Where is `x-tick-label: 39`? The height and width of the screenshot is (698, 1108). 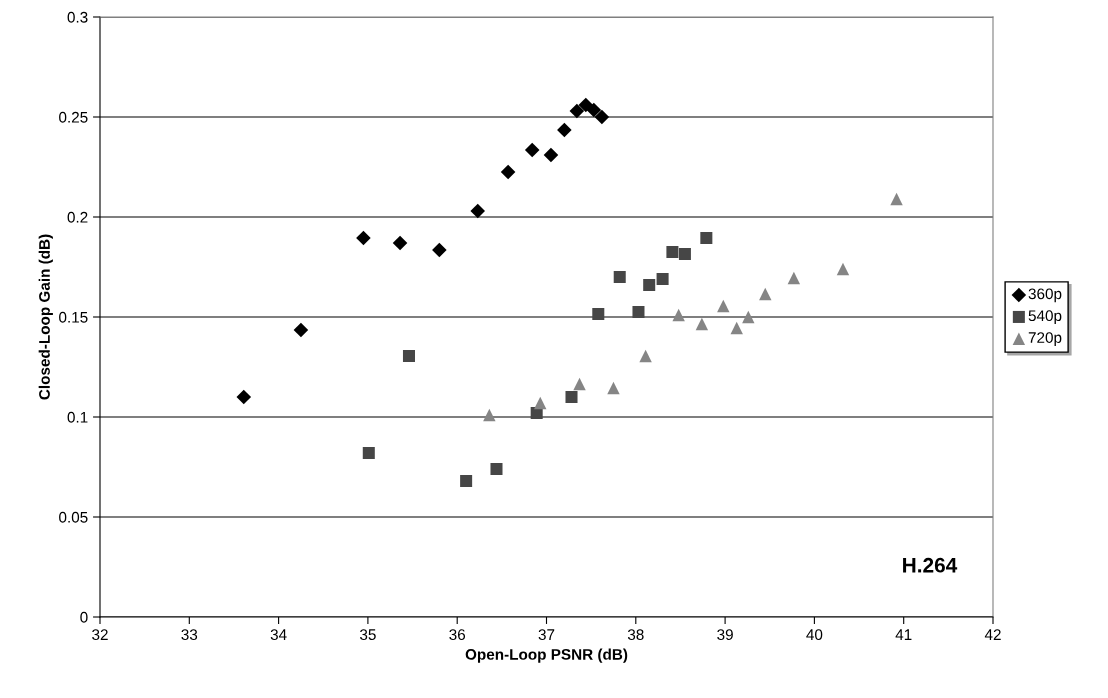
x-tick-label: 39 is located at coordinates (725, 635).